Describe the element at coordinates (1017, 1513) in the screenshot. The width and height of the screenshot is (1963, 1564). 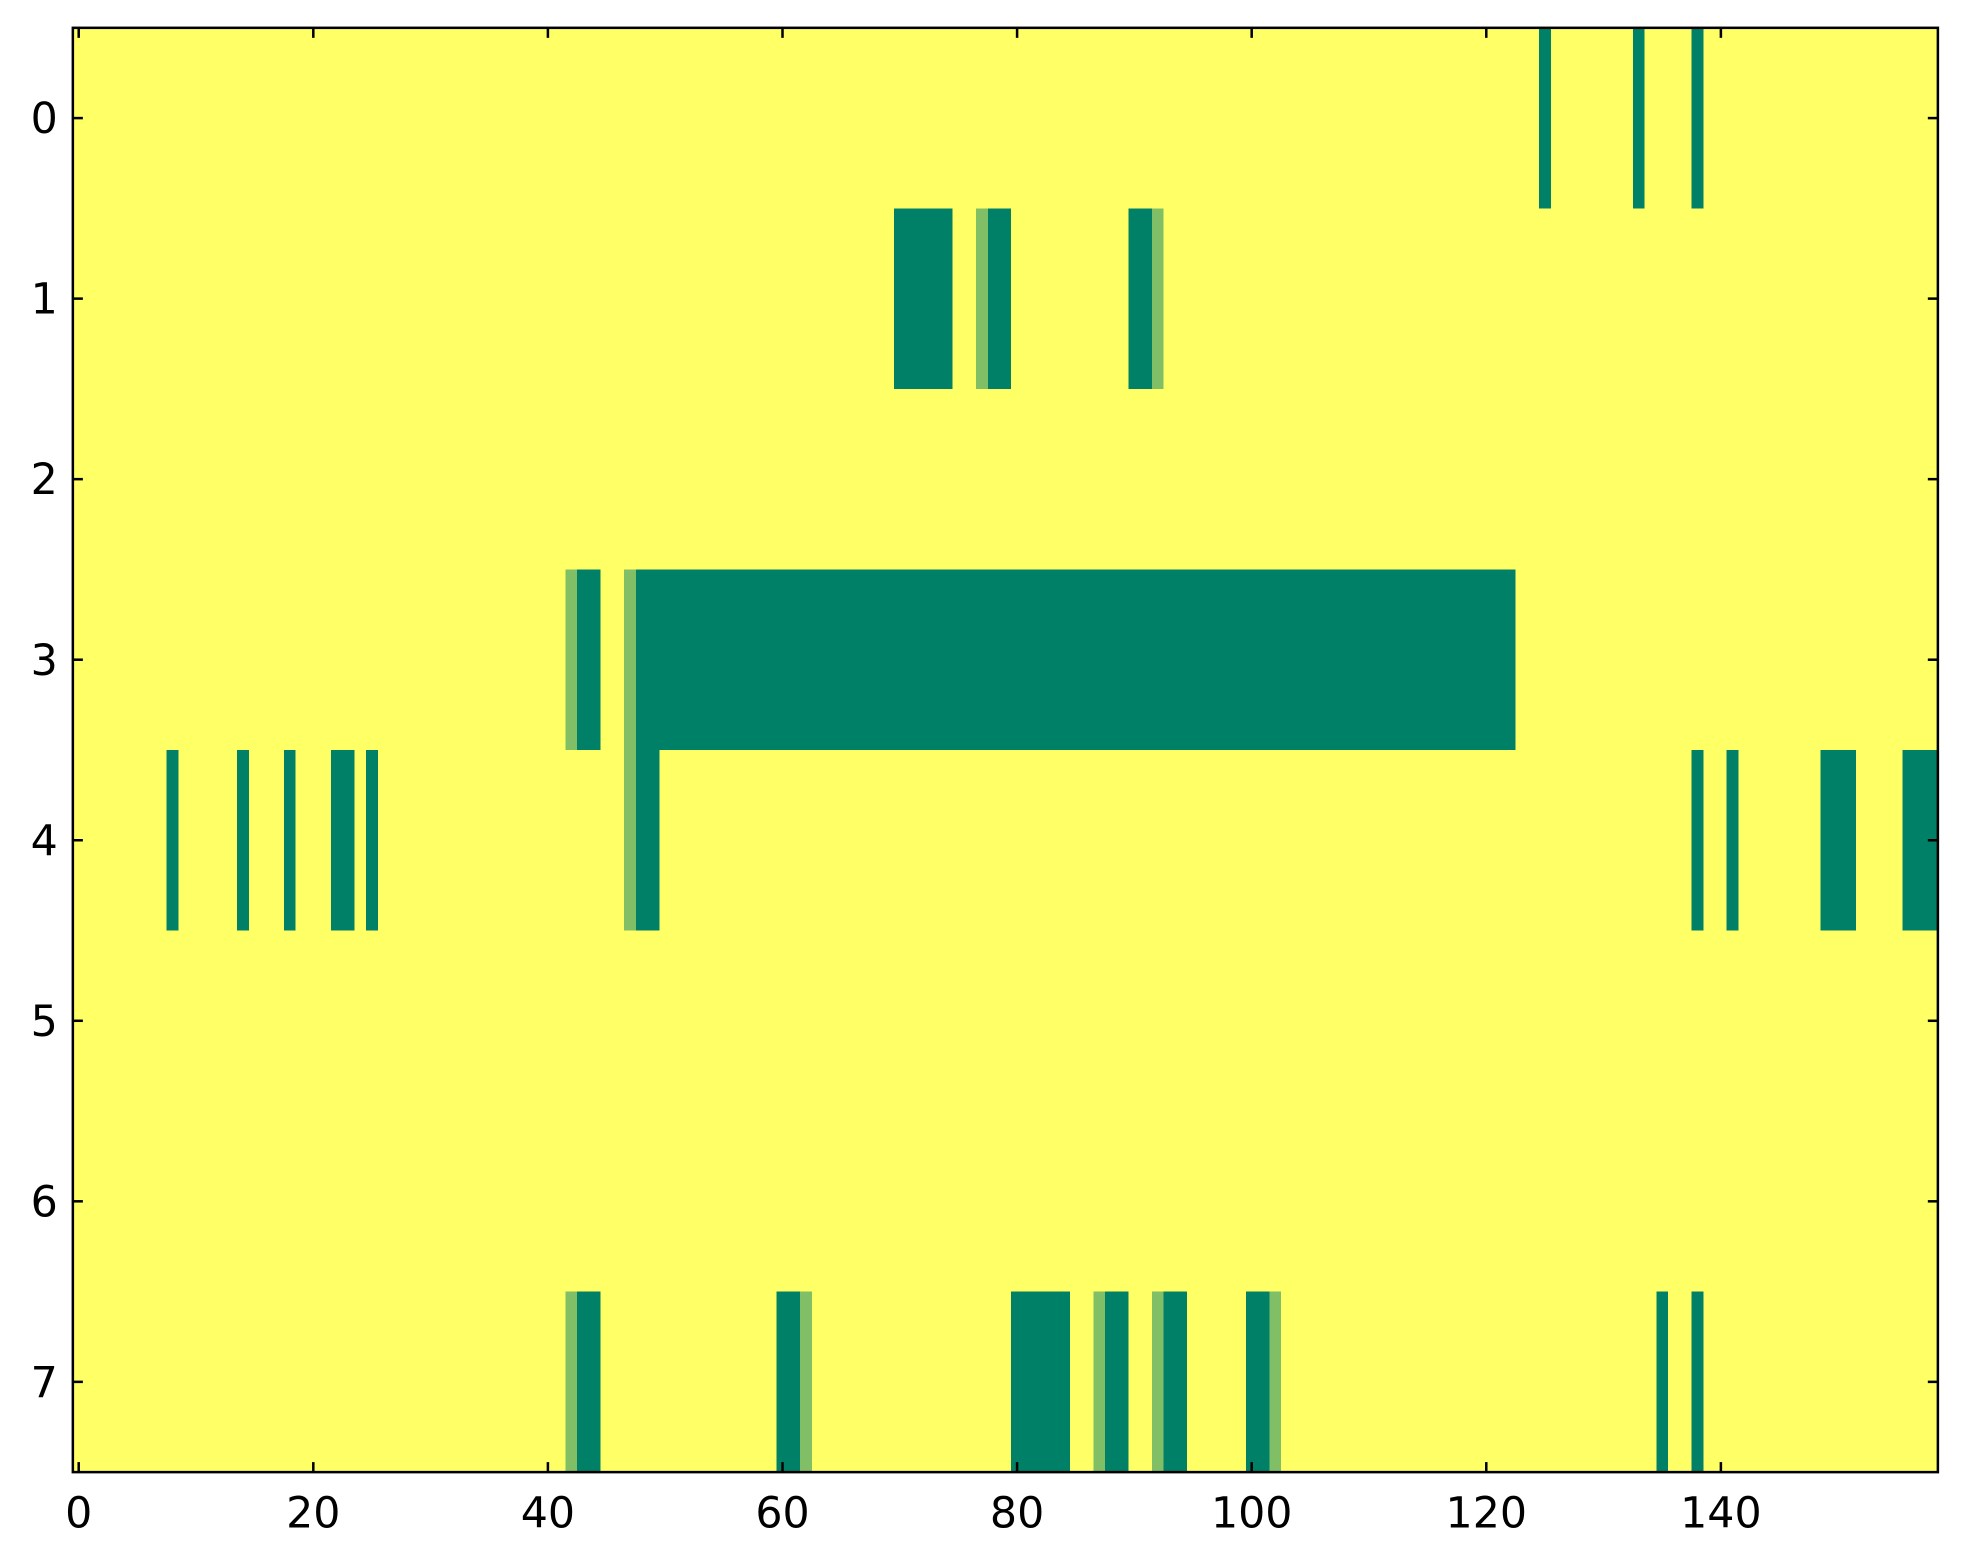
I see `x-tick-label: 80` at that location.